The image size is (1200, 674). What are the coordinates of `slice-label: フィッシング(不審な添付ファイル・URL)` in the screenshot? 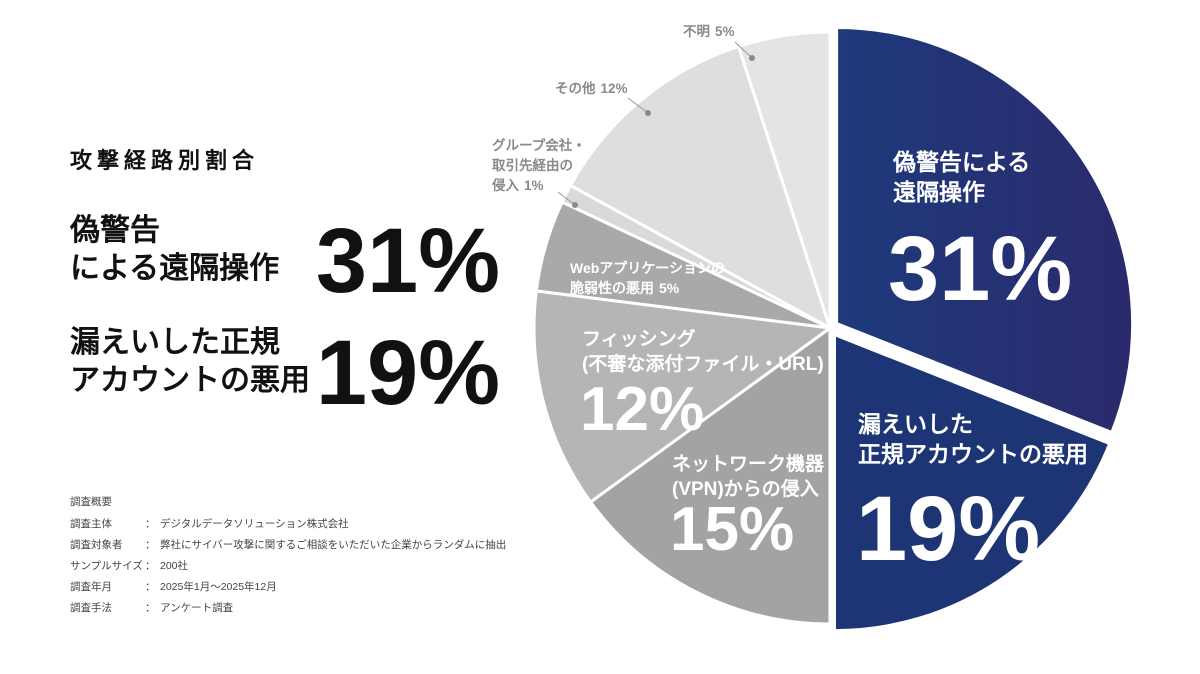 It's located at (703, 351).